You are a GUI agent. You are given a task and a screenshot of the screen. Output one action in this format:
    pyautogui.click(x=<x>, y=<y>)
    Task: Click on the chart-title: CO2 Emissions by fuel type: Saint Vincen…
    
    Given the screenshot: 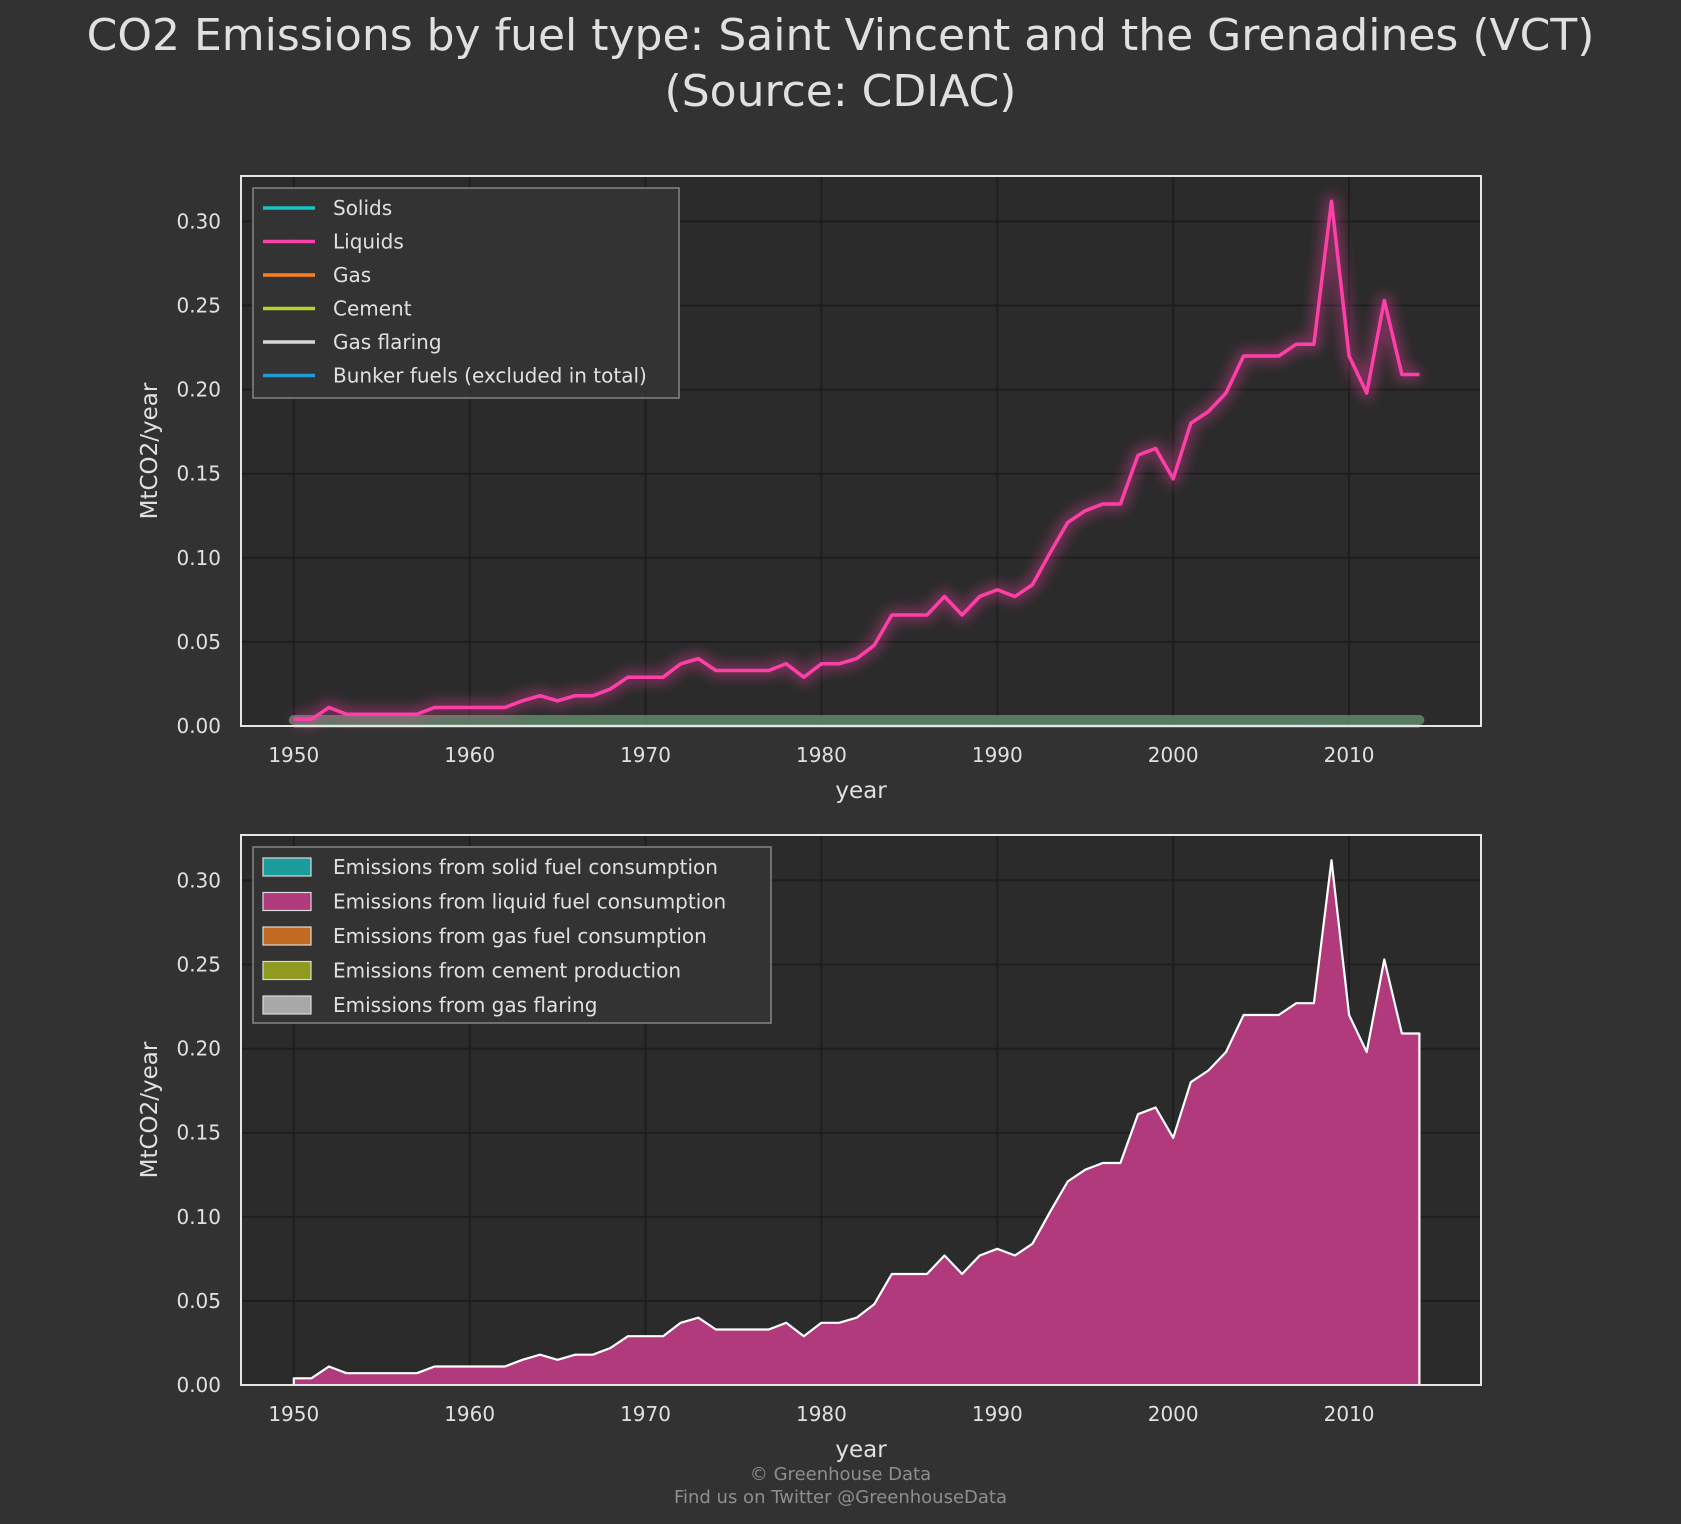 What is the action you would take?
    pyautogui.click(x=840, y=64)
    